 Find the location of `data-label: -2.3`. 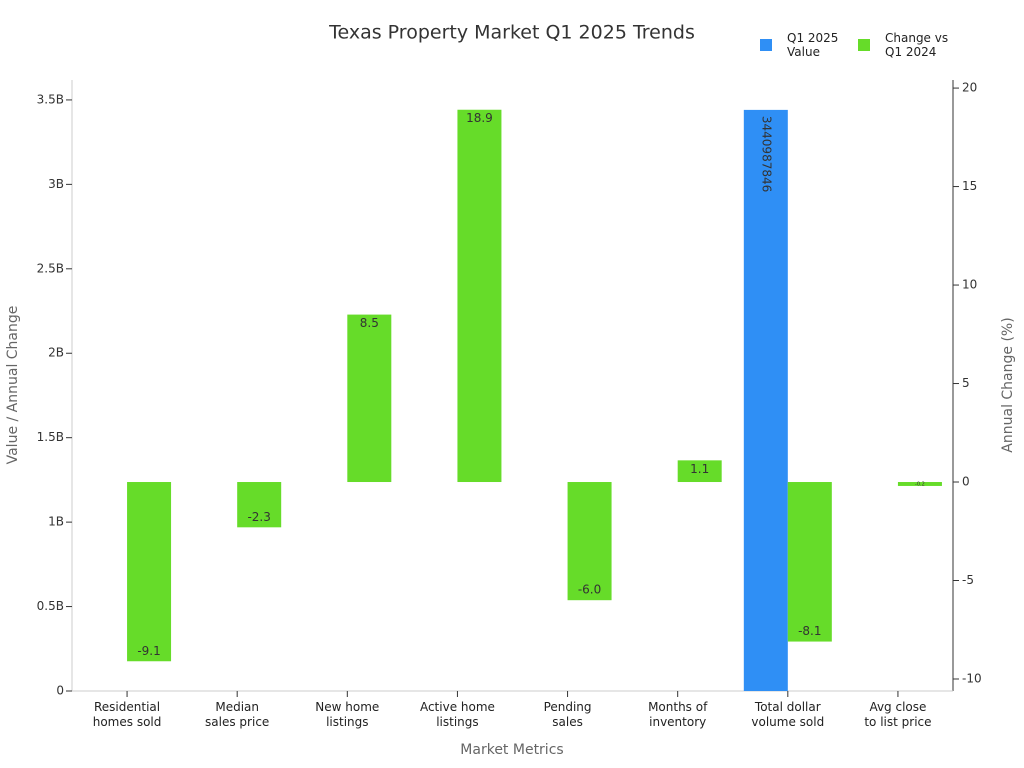

data-label: -2.3 is located at coordinates (258, 517).